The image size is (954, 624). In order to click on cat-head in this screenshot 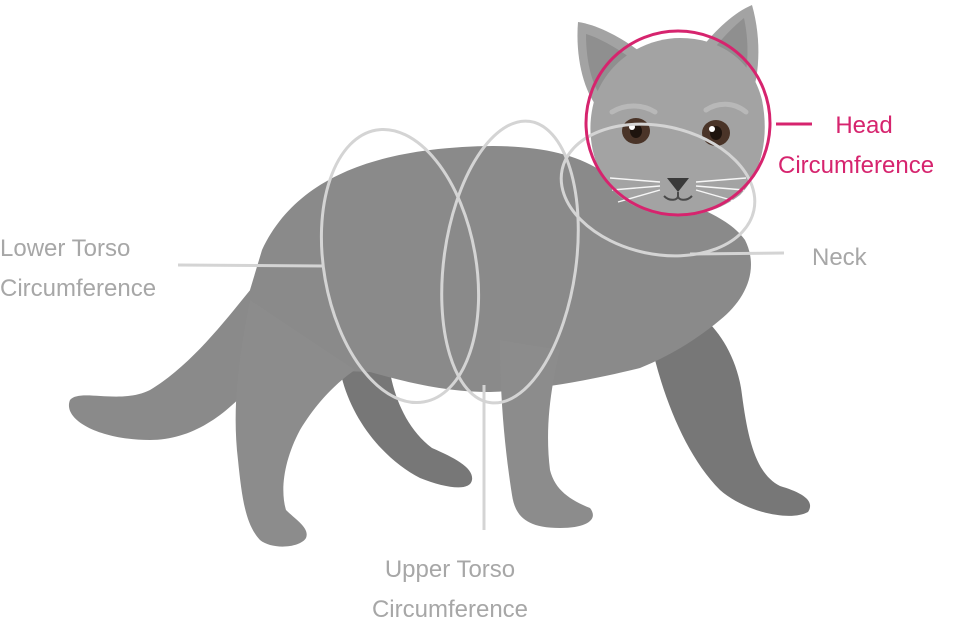, I will do `click(677, 127)`.